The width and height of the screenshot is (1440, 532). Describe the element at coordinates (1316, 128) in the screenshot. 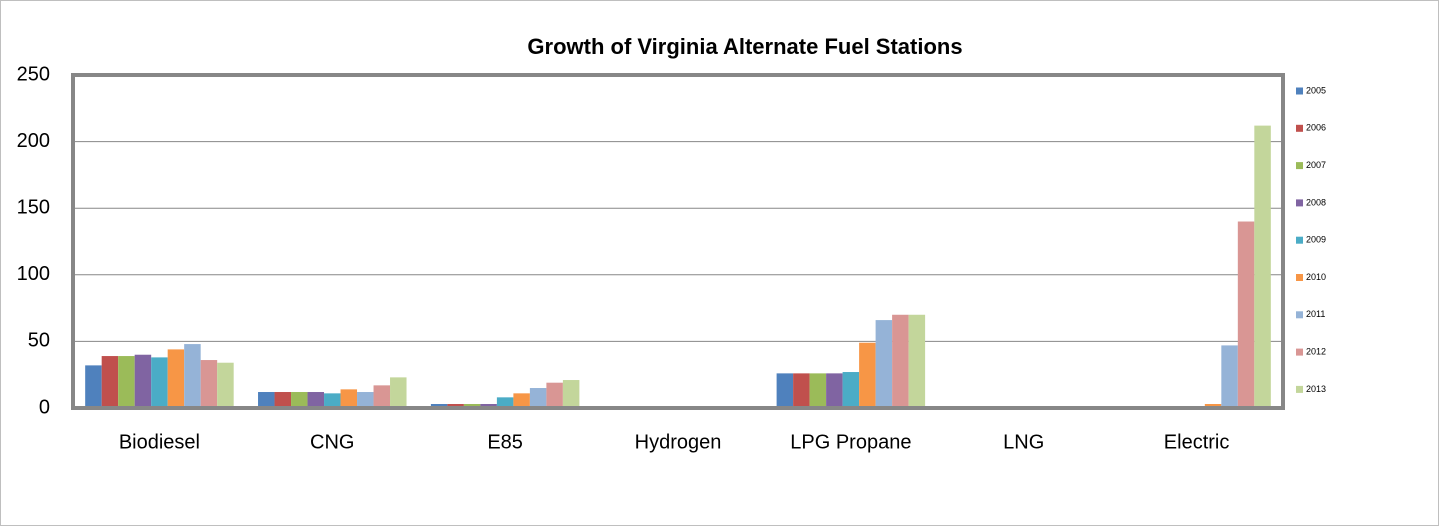

I see `legend-label: 2006` at that location.